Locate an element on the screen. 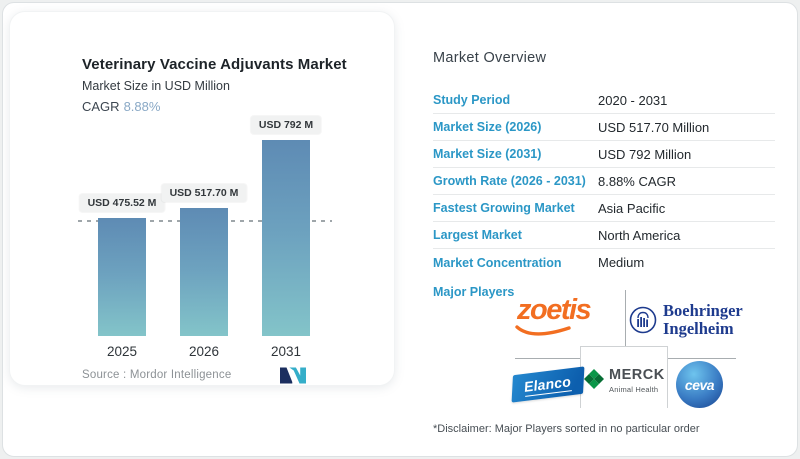 Image resolution: width=800 pixels, height=459 pixels. row-value: North America is located at coordinates (639, 235).